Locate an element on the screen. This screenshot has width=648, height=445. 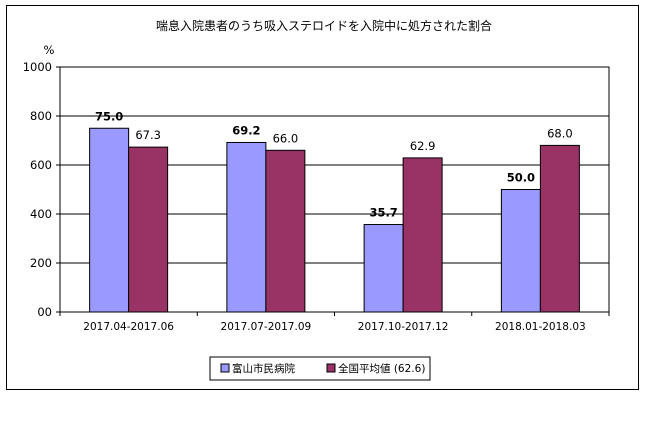
y-axis-label: % is located at coordinates (49, 50).